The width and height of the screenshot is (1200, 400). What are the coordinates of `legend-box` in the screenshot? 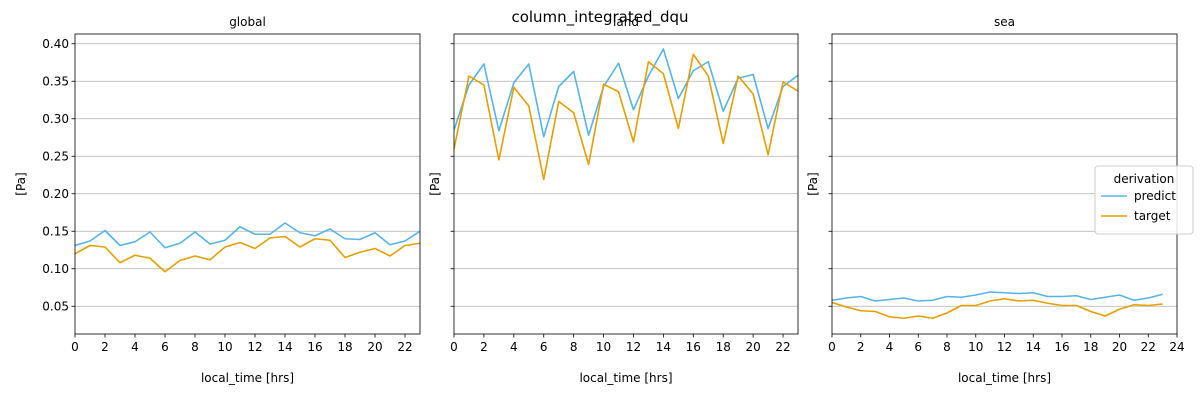 It's located at (1144, 200).